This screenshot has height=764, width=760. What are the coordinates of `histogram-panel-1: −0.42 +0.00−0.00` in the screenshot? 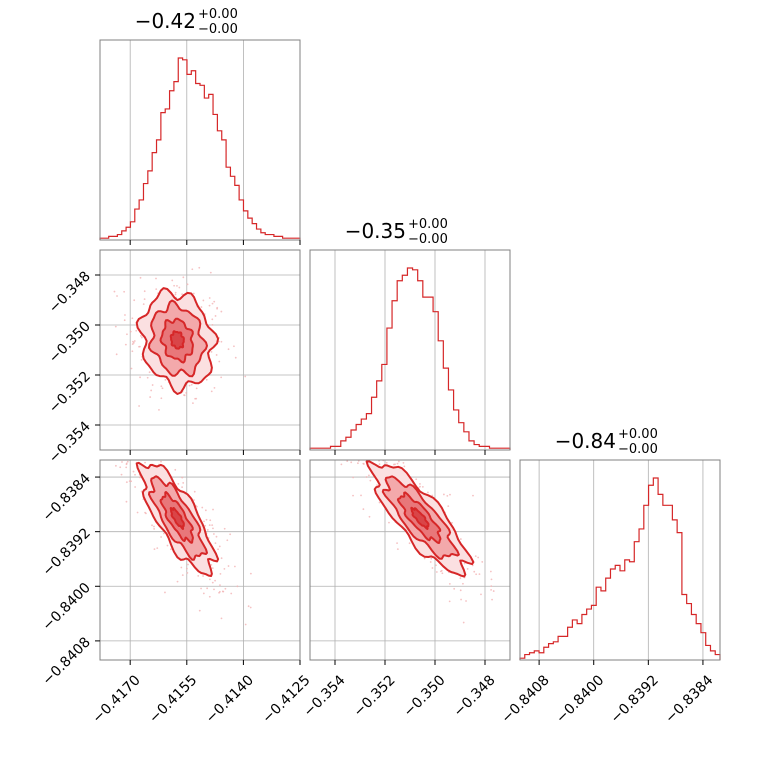 It's located at (200, 126).